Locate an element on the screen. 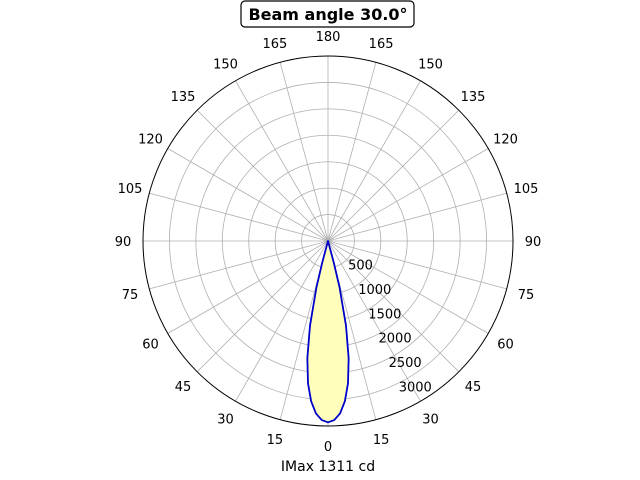 The image size is (640, 480). radial-tick-label: 3000 is located at coordinates (415, 388).